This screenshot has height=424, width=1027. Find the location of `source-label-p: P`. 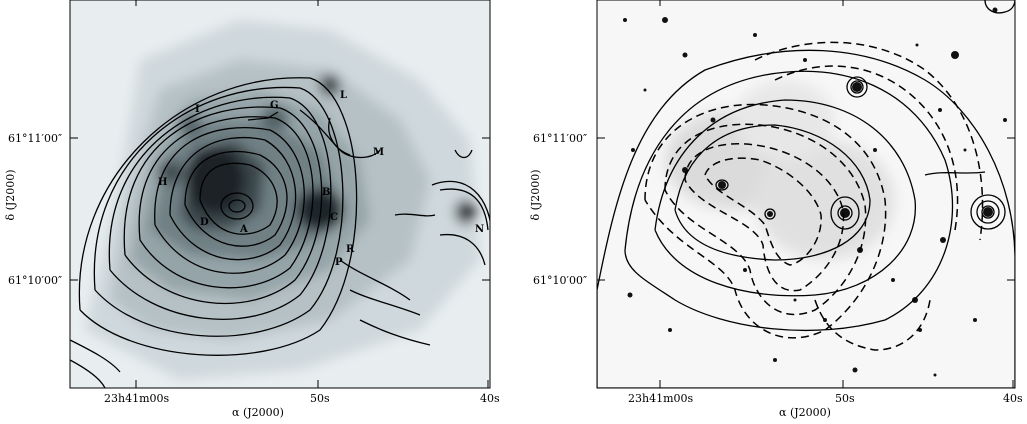

source-label-p: P is located at coordinates (339, 262).